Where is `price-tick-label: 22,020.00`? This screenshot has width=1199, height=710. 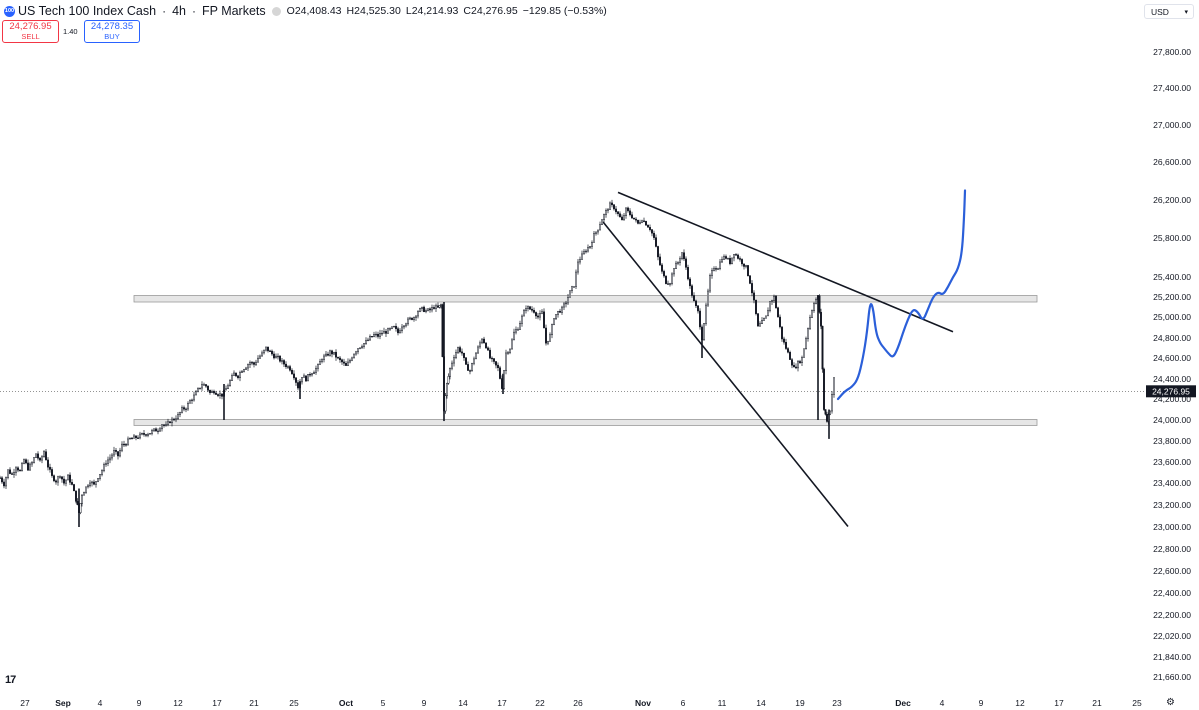 price-tick-label: 22,020.00 is located at coordinates (1172, 636).